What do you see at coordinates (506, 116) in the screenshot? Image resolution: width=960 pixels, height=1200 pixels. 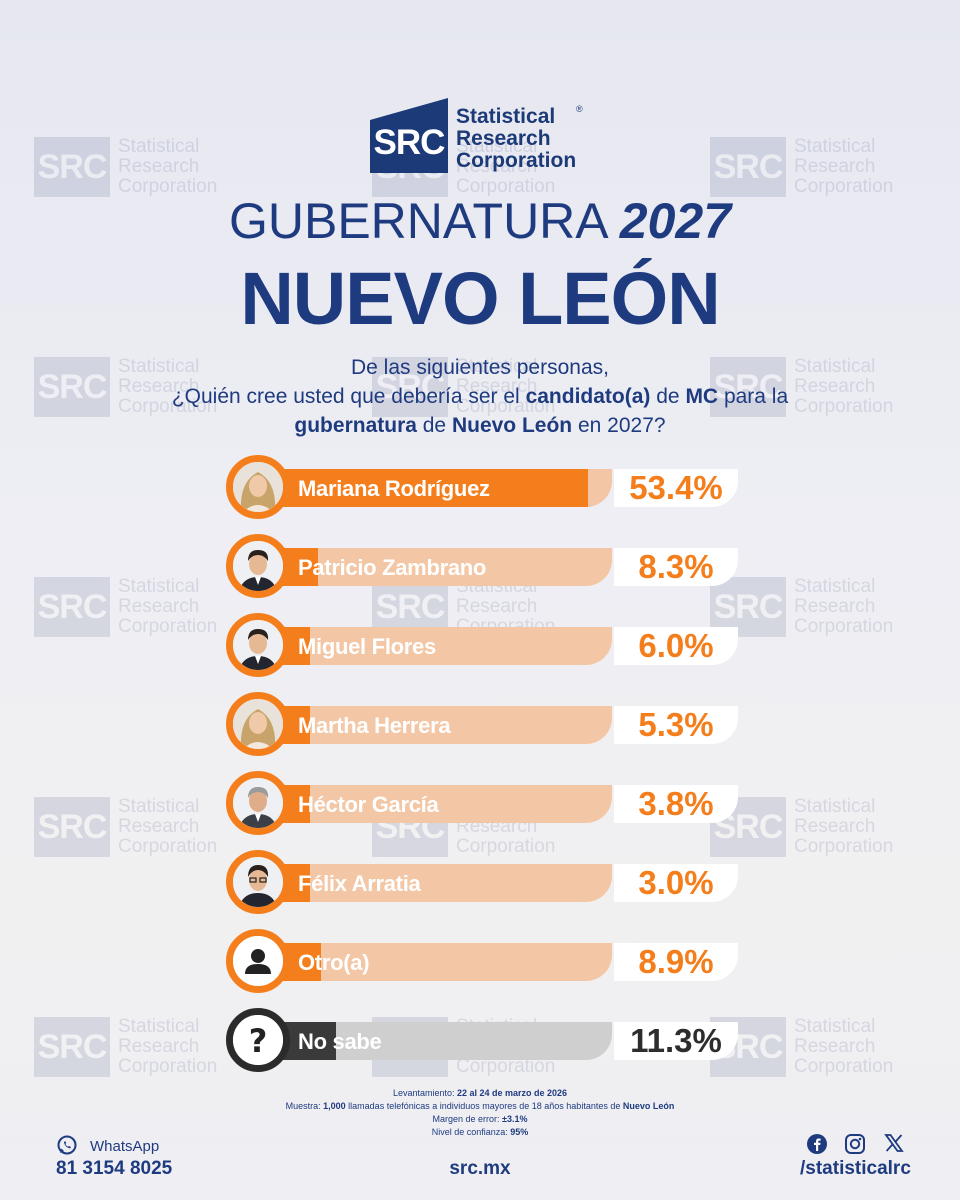 I see `logo-line-1: Statistical` at bounding box center [506, 116].